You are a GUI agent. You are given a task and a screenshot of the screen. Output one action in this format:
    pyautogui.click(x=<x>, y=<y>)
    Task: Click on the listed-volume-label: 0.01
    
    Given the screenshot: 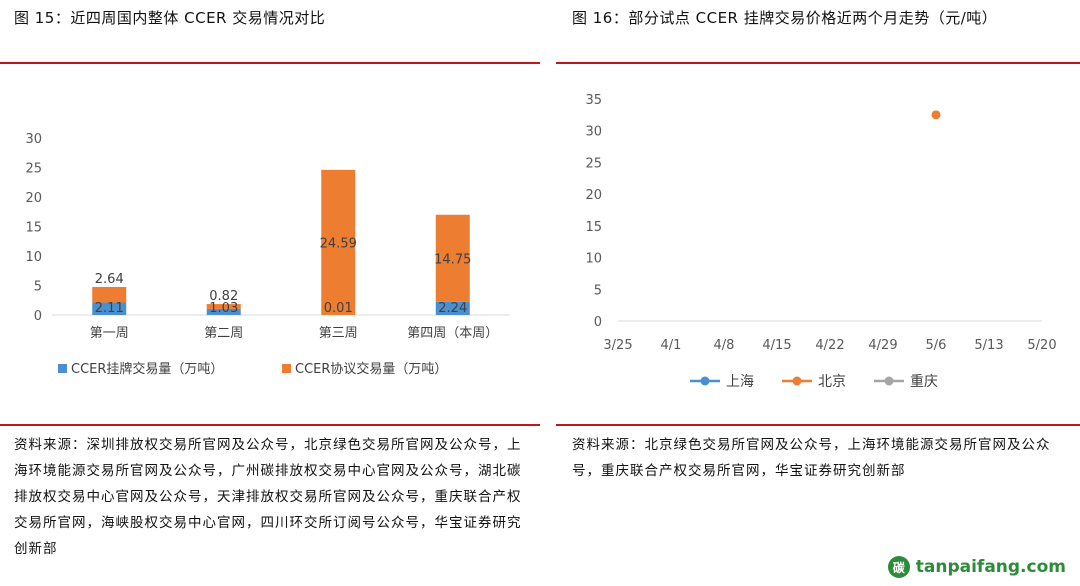 What is the action you would take?
    pyautogui.click(x=338, y=308)
    